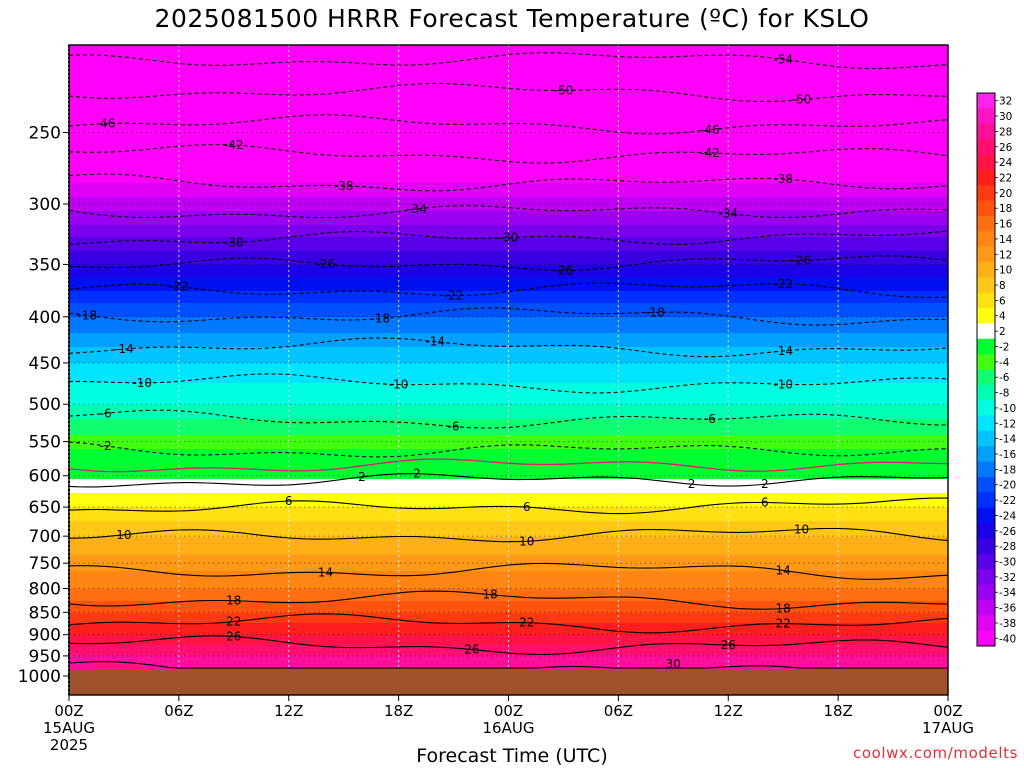 This screenshot has height=768, width=1024. What do you see at coordinates (179, 287) in the screenshot?
I see `contour-label: -22` at bounding box center [179, 287].